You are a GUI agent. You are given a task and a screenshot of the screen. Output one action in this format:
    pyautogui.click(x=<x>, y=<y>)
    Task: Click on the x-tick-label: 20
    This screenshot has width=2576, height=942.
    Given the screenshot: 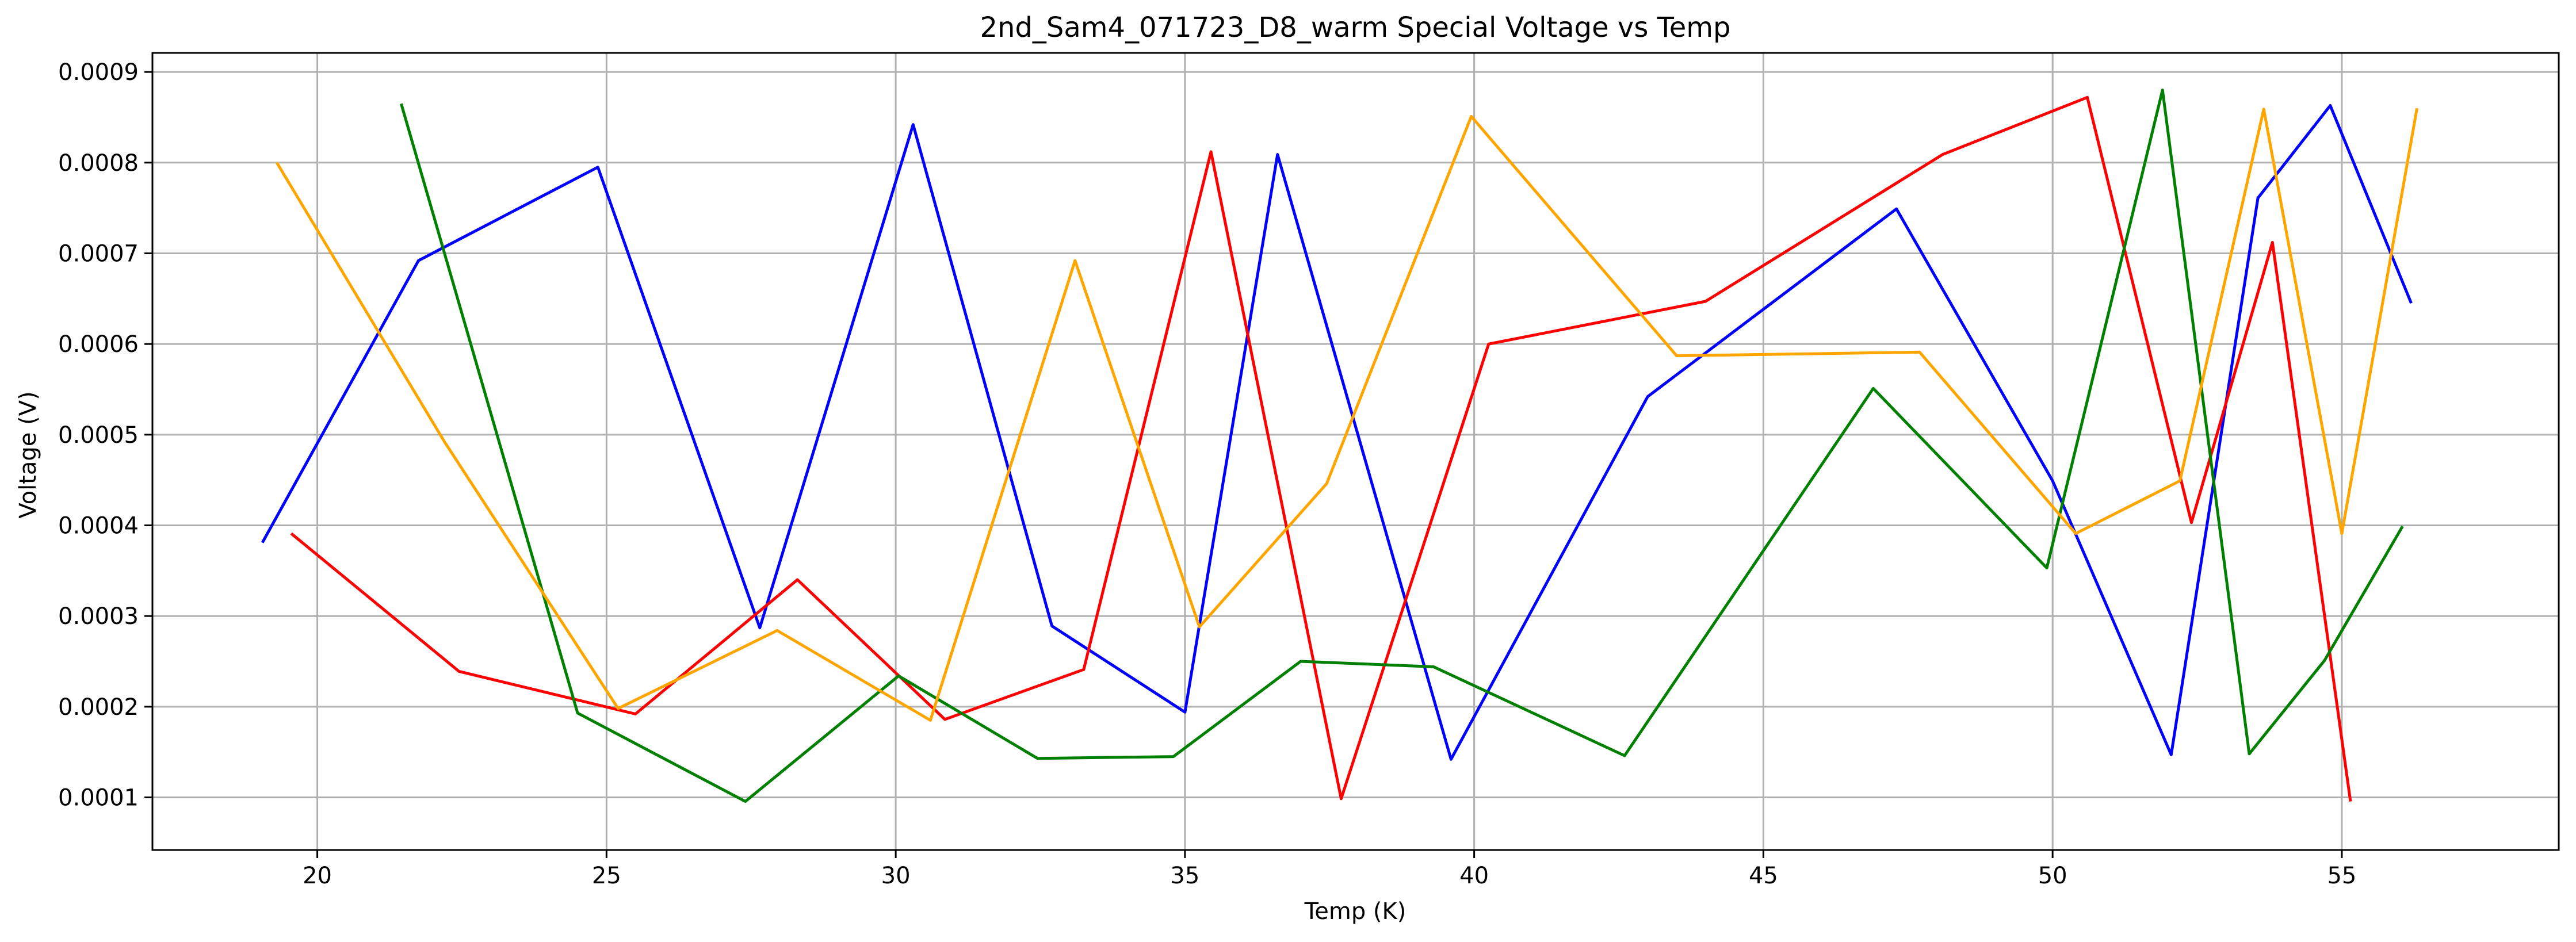 What is the action you would take?
    pyautogui.click(x=317, y=876)
    